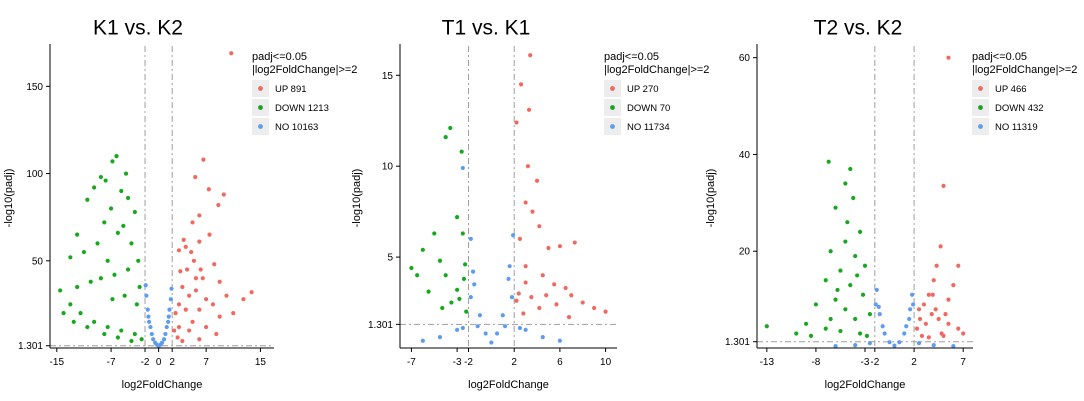  What do you see at coordinates (745, 252) in the screenshot?
I see `y-tick-label: 20` at bounding box center [745, 252].